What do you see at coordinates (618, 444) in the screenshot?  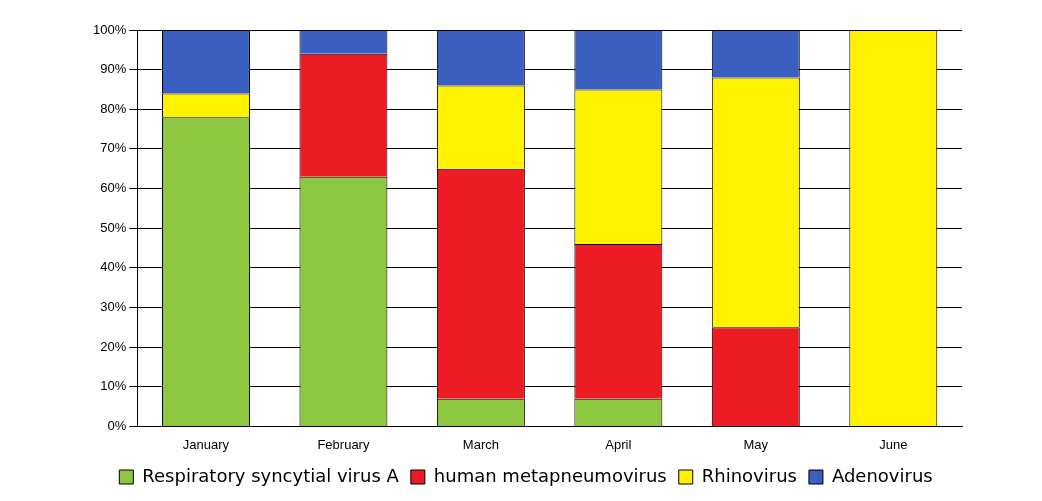 I see `x-tick-label: April` at bounding box center [618, 444].